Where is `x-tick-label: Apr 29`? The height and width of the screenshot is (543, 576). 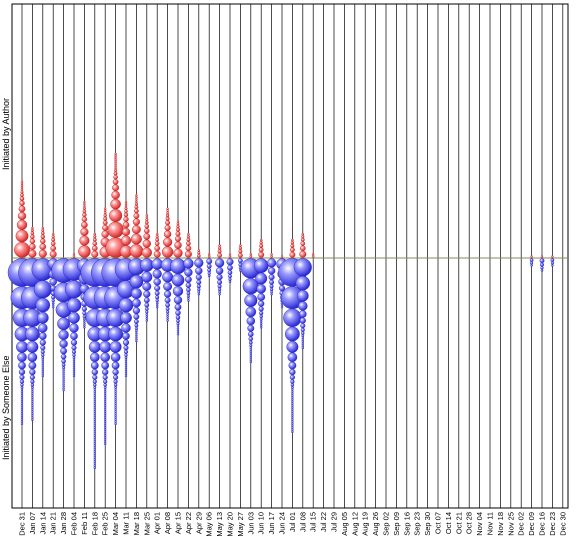
x-tick-label: Apr 29 is located at coordinates (198, 523).